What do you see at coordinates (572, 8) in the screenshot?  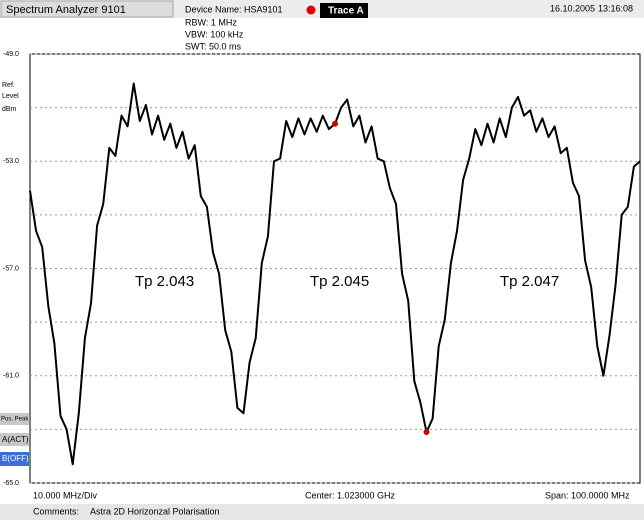 I see `date: 16.10.2005` at bounding box center [572, 8].